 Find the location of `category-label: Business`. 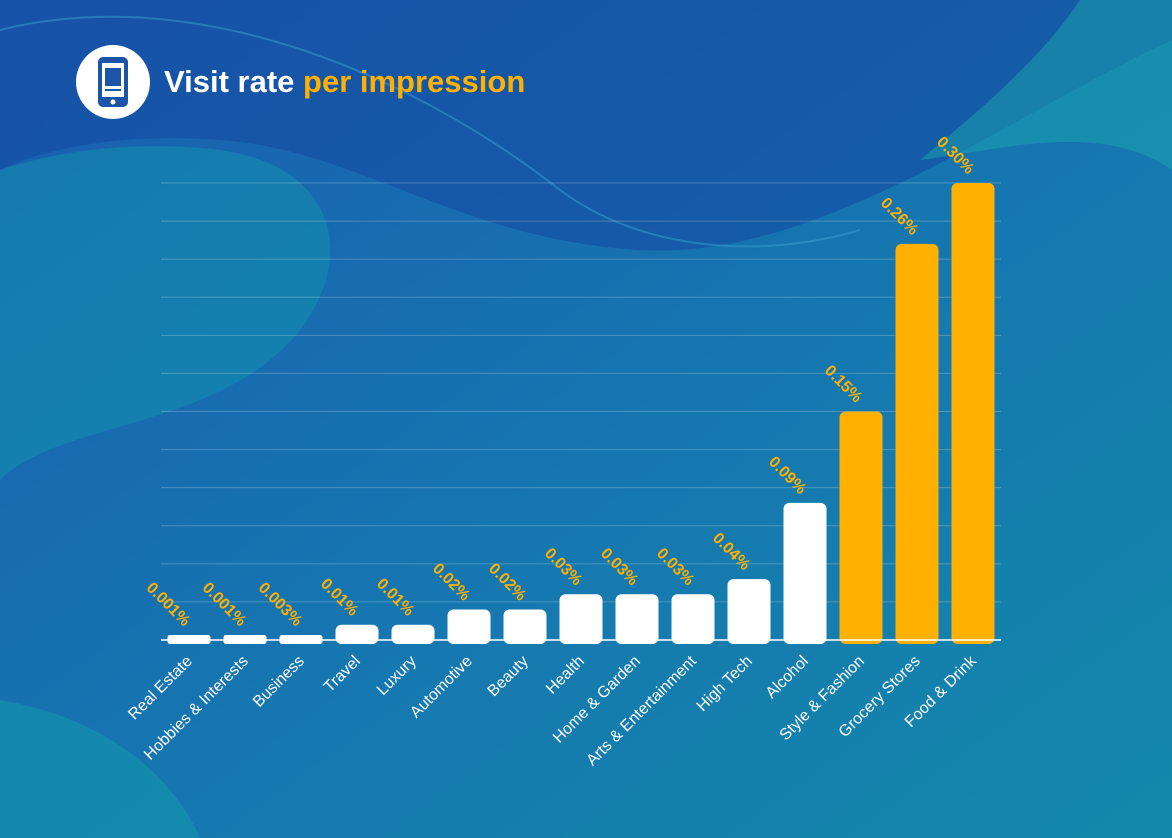

category-label: Business is located at coordinates (279, 682).